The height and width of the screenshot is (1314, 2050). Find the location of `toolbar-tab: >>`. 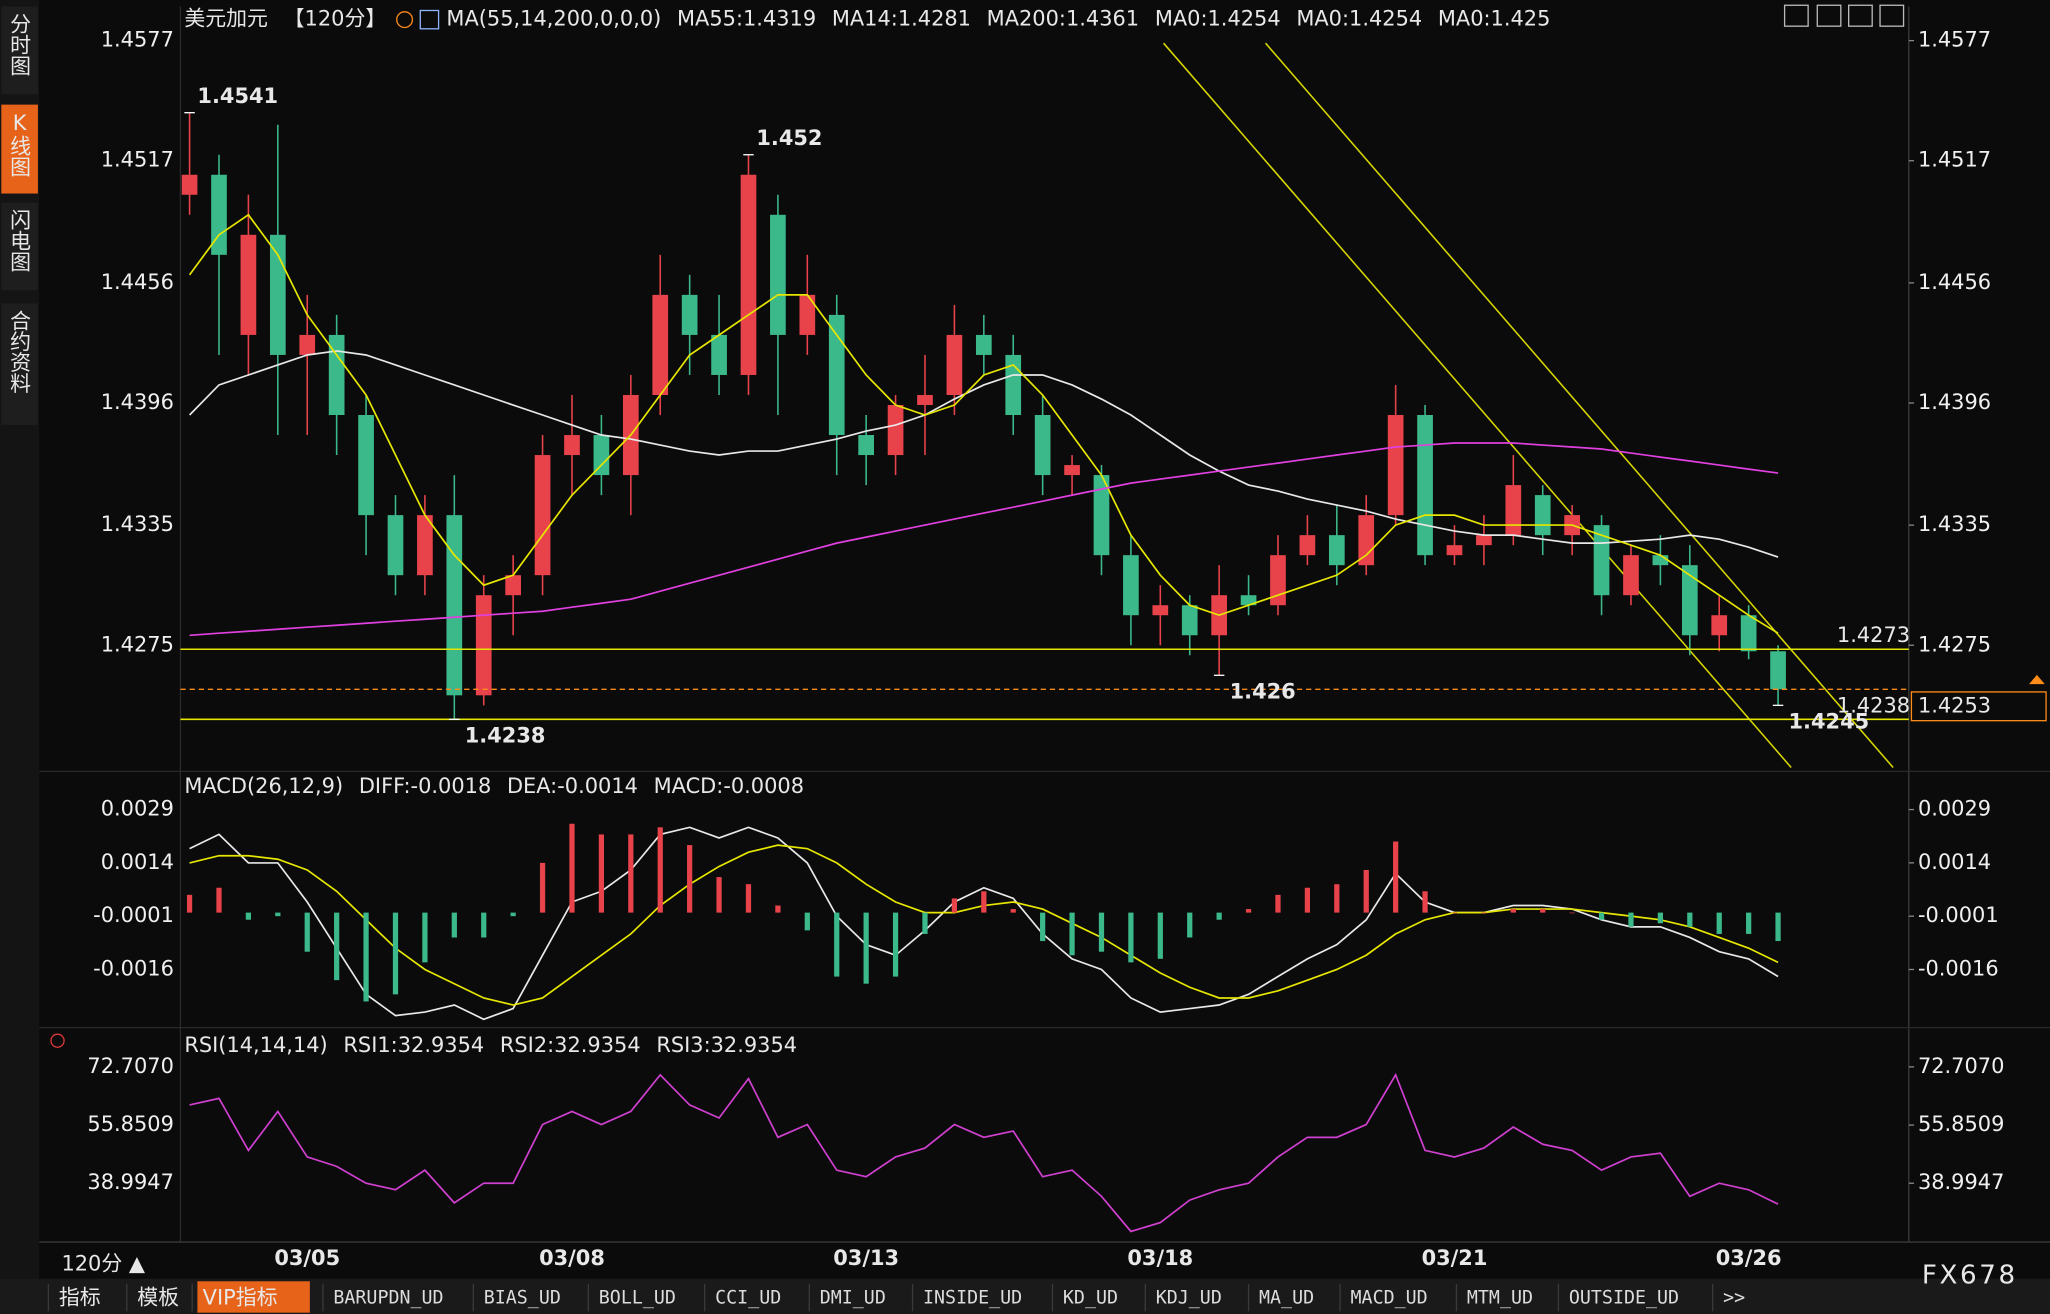

toolbar-tab: >> is located at coordinates (1734, 1297).